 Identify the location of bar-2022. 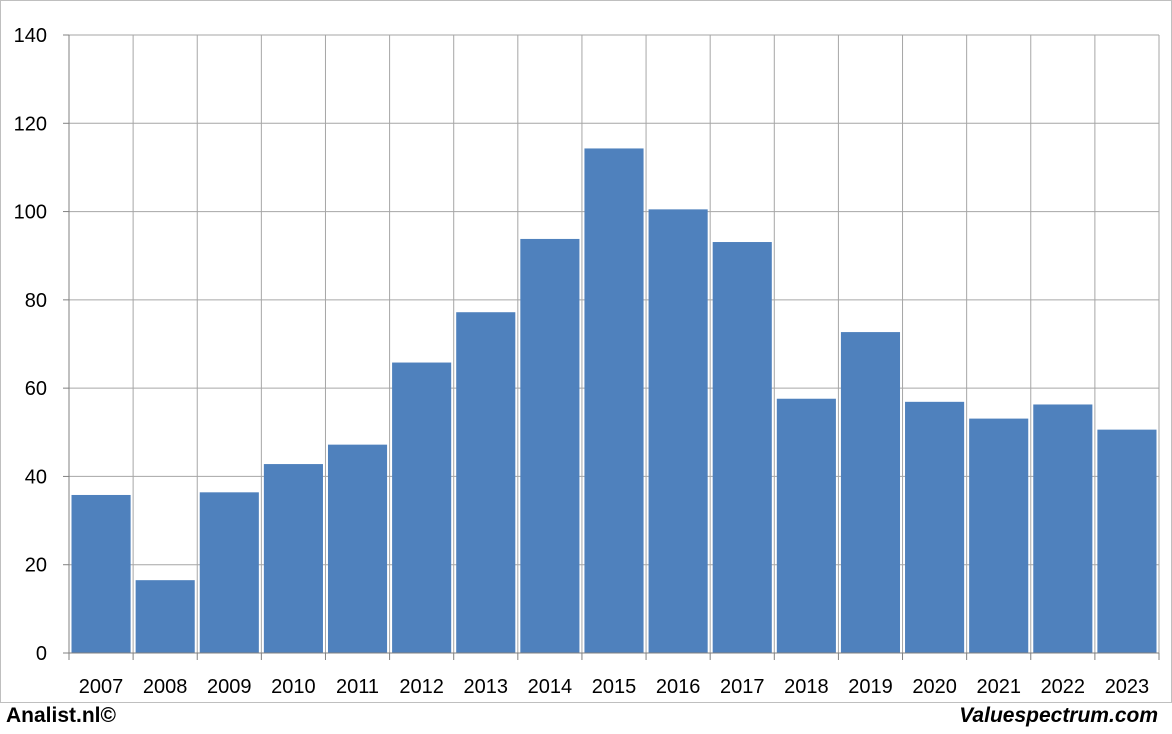
(1063, 528).